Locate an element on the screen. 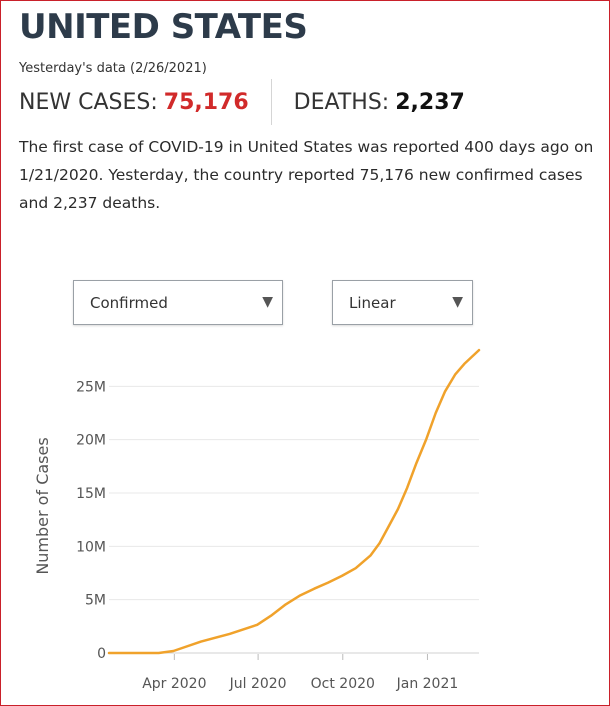 The height and width of the screenshot is (706, 610). y-tick-label: 25M is located at coordinates (91, 387).